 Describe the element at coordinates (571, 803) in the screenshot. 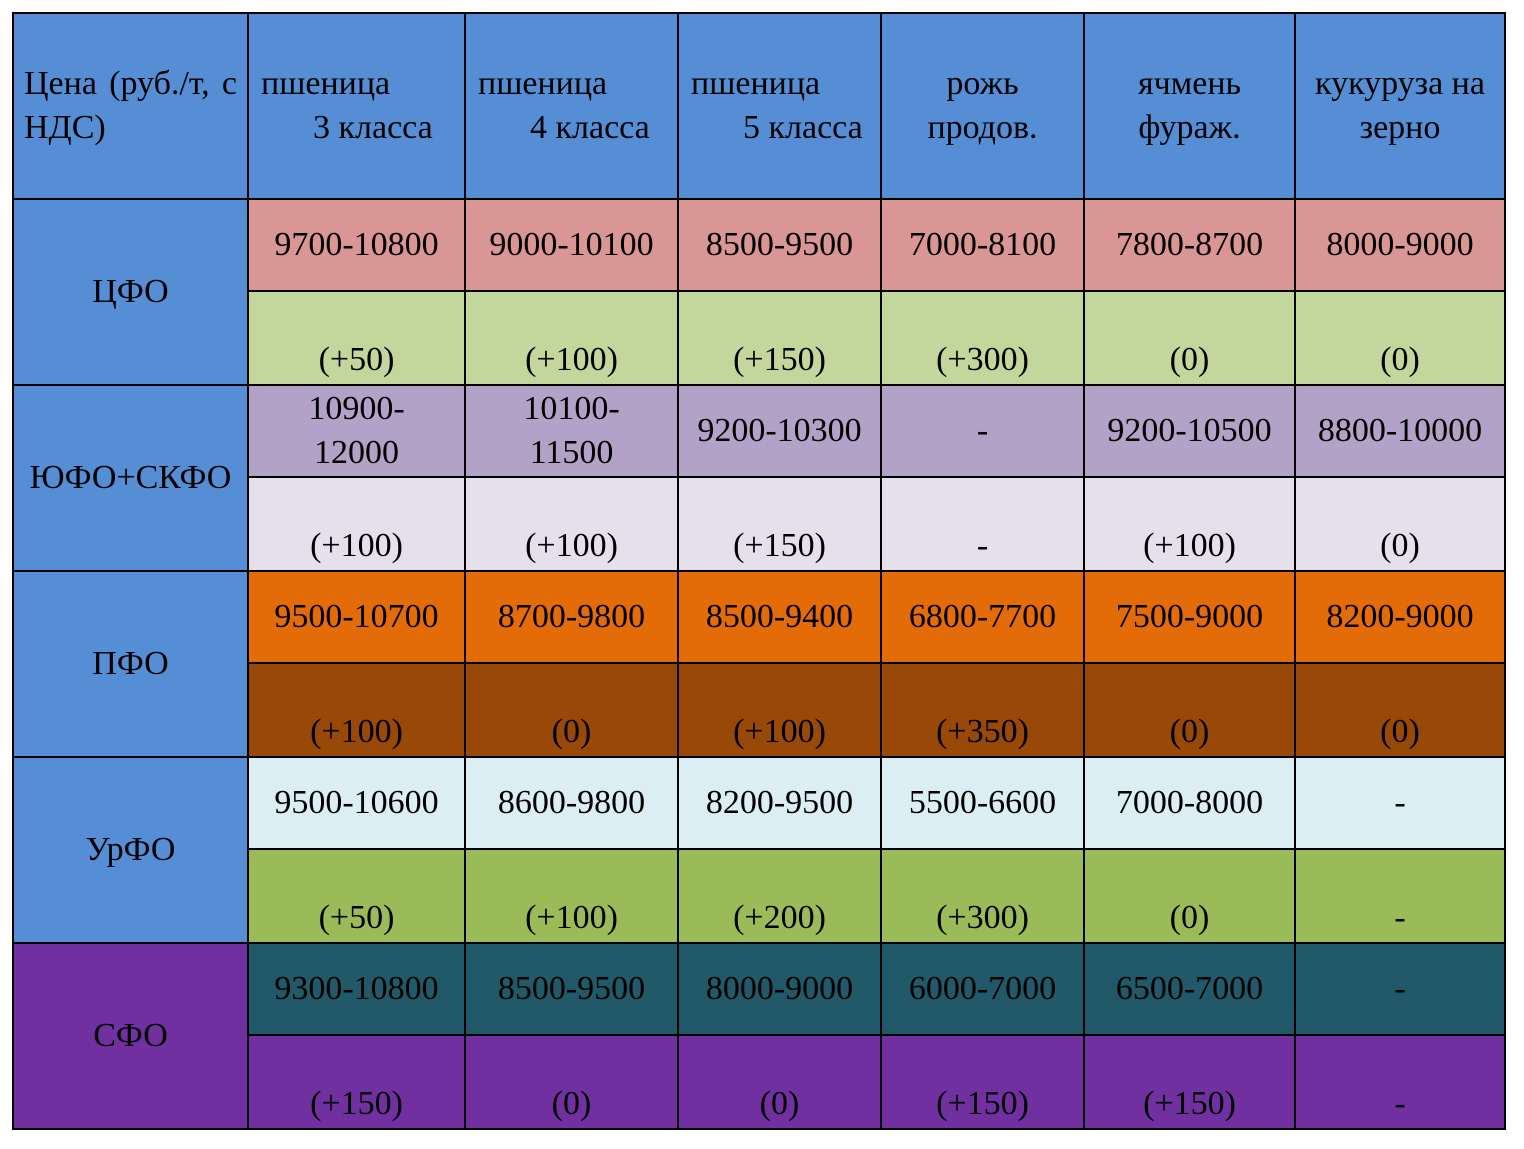

I see `price-cell: 8600-9800` at that location.